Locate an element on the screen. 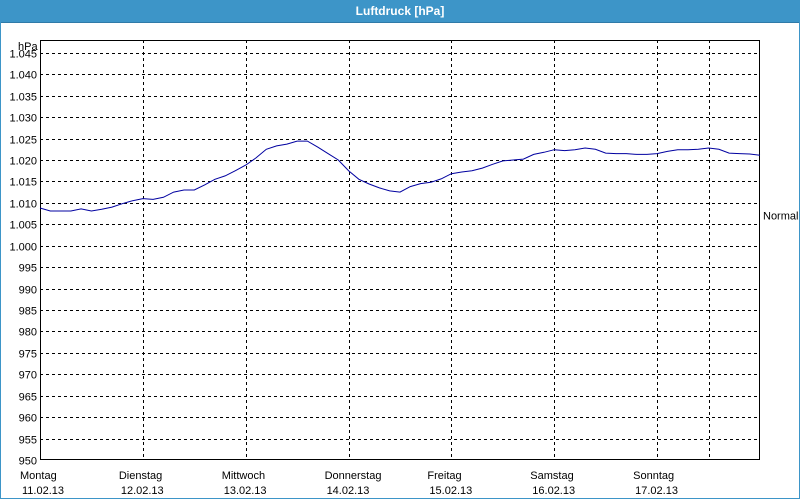  x-tick-weekday: Sonntag is located at coordinates (653, 476).